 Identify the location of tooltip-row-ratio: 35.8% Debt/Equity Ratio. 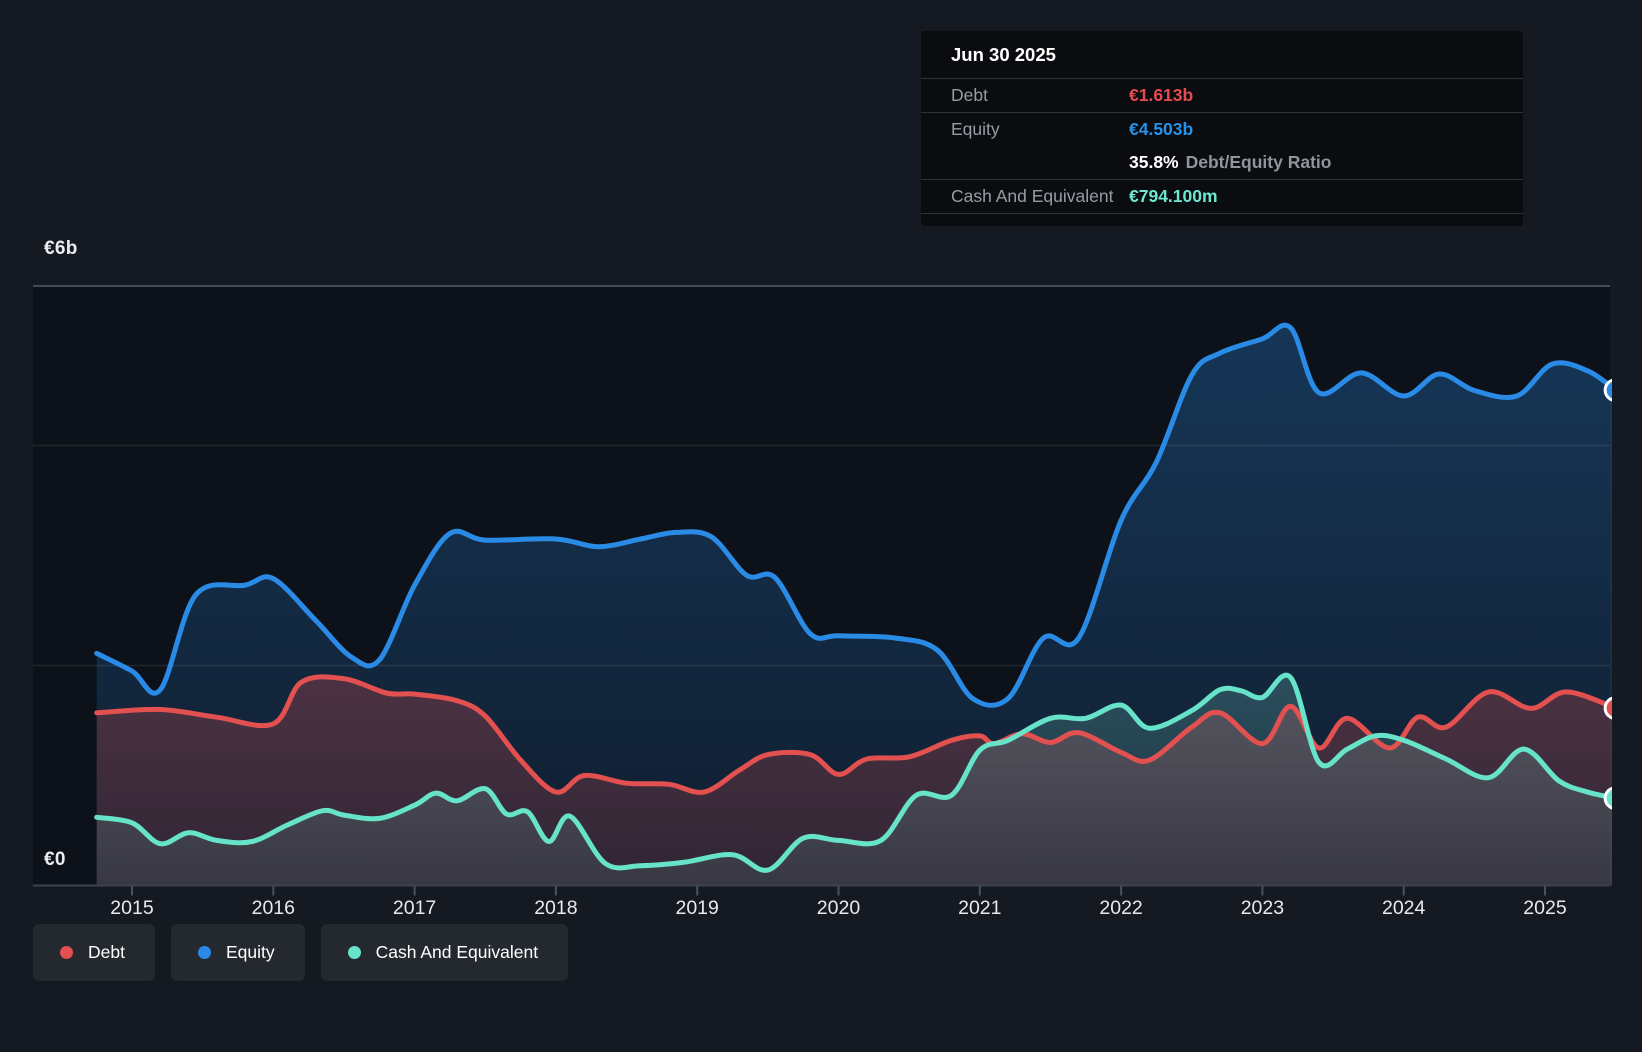
(1222, 163).